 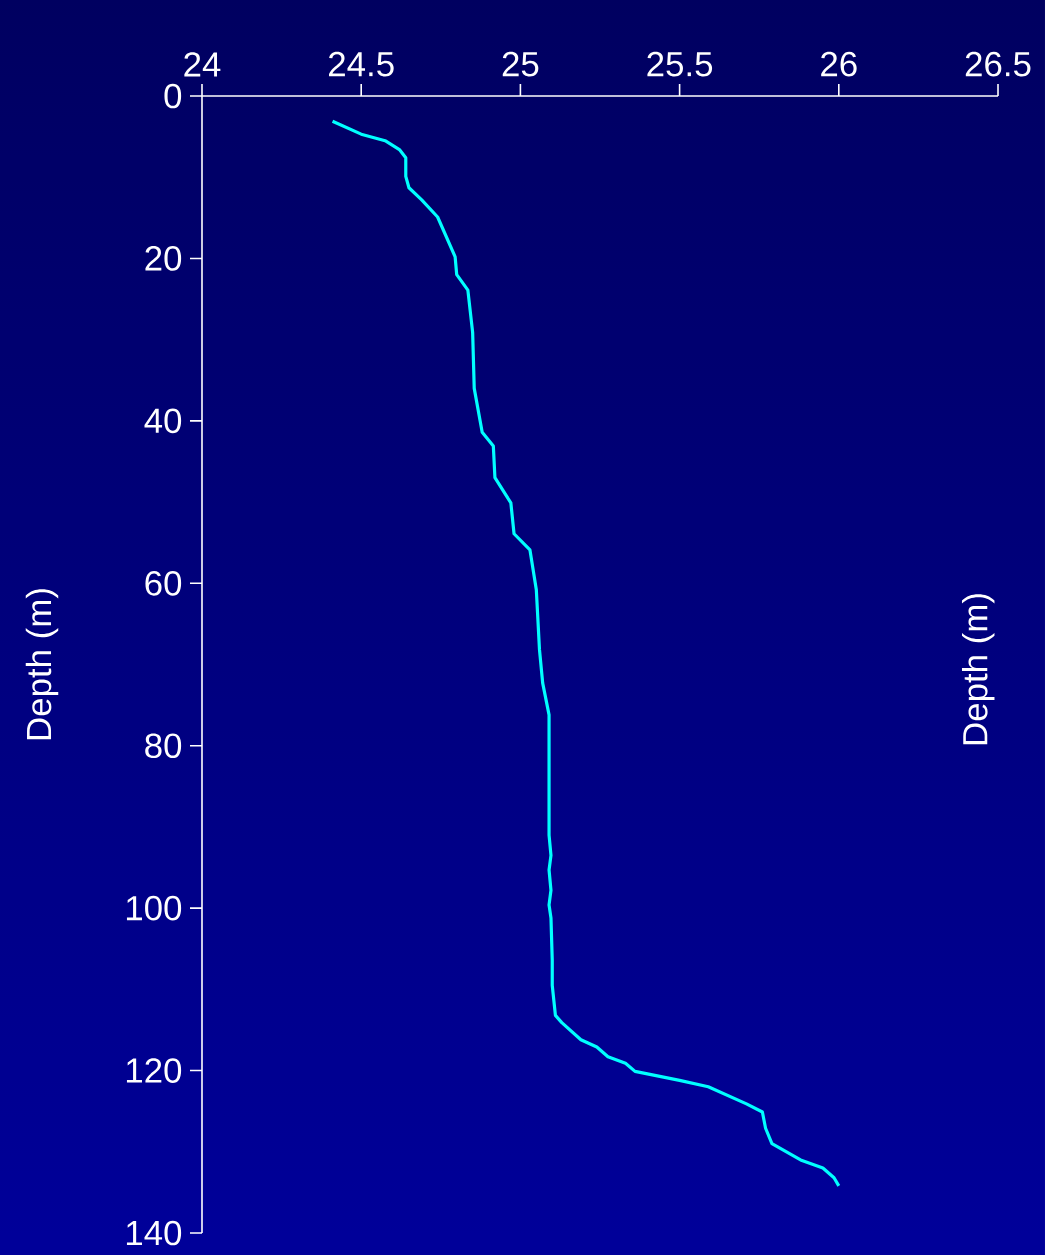 I want to click on y-axis-title: Depth (m), so click(x=42, y=664).